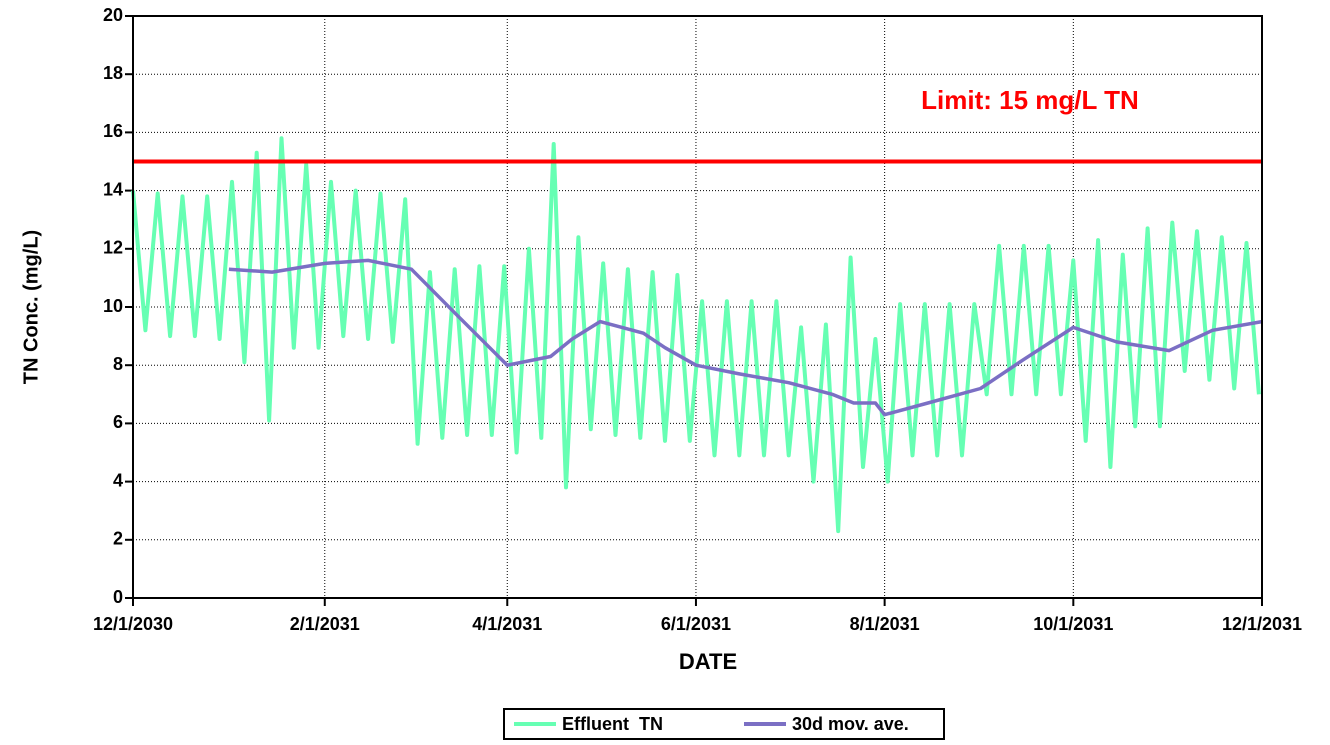 Image resolution: width=1330 pixels, height=745 pixels. What do you see at coordinates (113, 248) in the screenshot?
I see `y-tick-label: 12` at bounding box center [113, 248].